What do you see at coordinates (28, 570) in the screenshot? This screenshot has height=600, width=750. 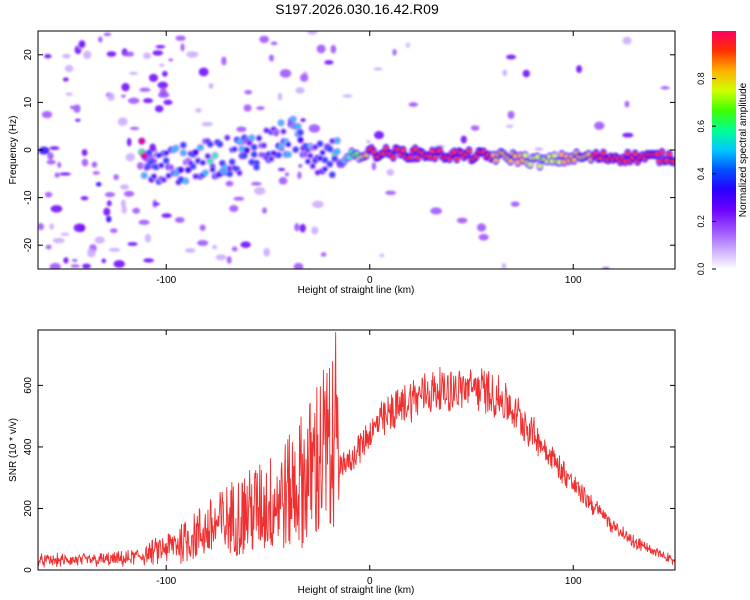 I see `y-tick-label: 0` at bounding box center [28, 570].